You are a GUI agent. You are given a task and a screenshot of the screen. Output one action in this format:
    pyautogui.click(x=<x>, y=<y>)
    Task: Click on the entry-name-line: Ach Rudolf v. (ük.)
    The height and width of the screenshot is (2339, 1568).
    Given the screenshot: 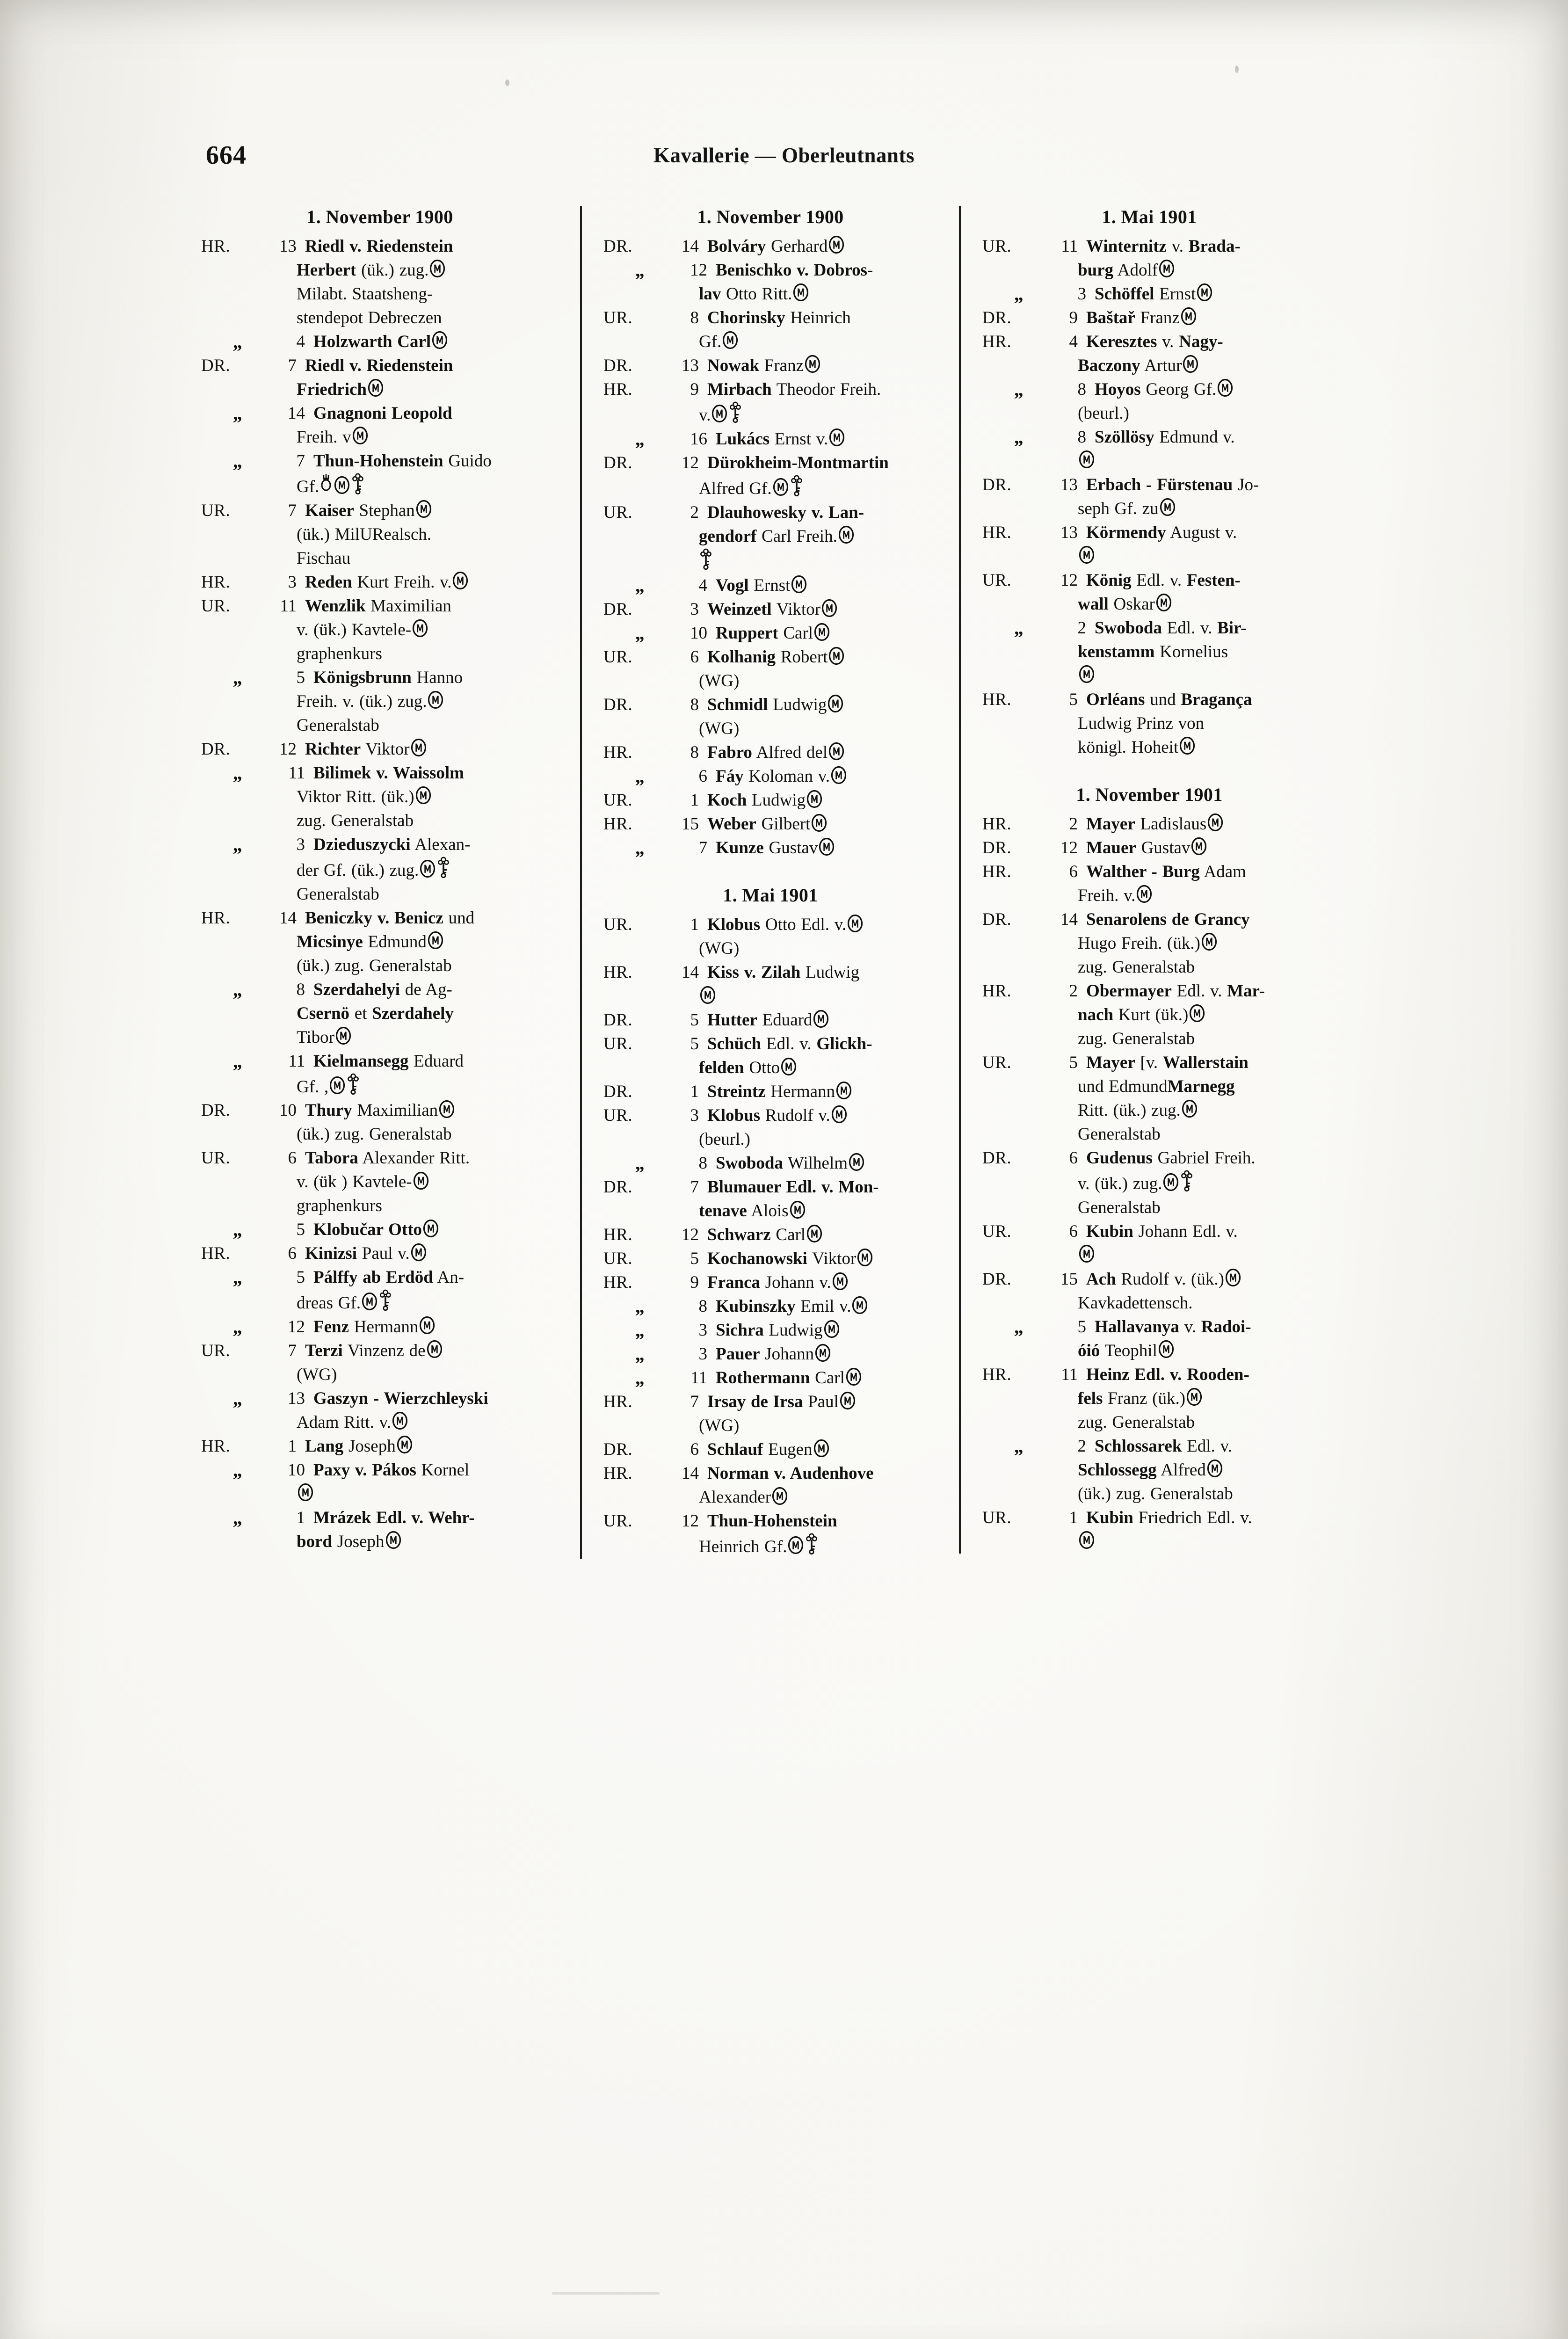 What is the action you would take?
    pyautogui.click(x=1201, y=1279)
    